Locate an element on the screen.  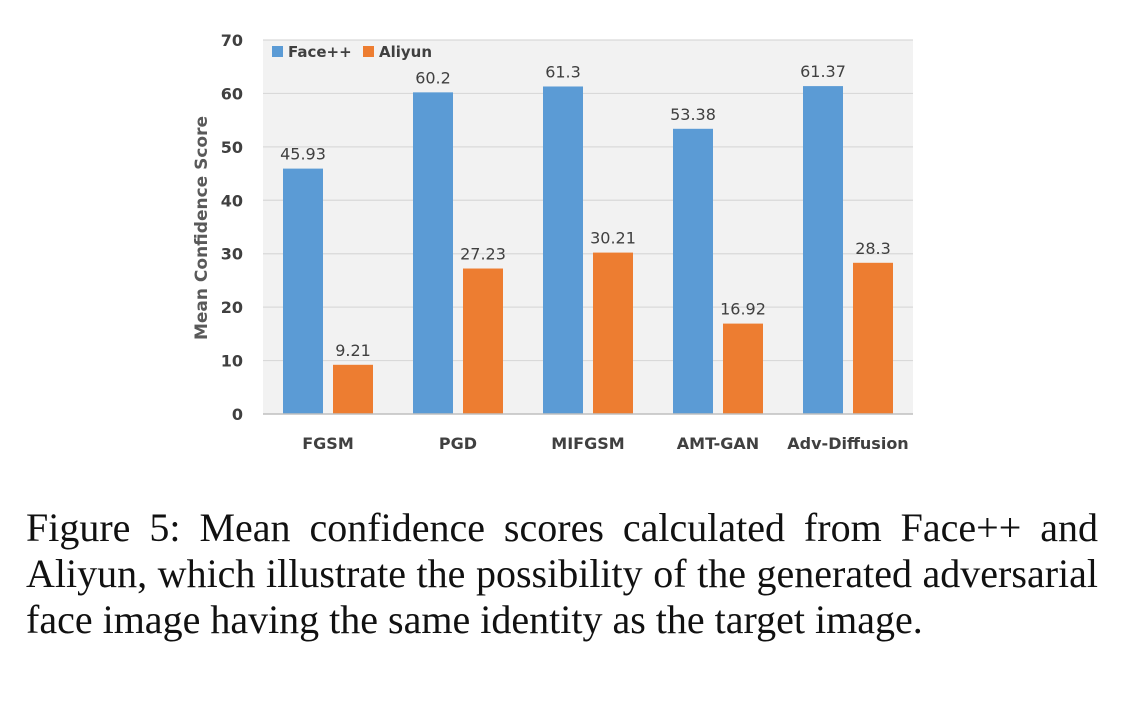
bar-face-fgsm is located at coordinates (303, 291).